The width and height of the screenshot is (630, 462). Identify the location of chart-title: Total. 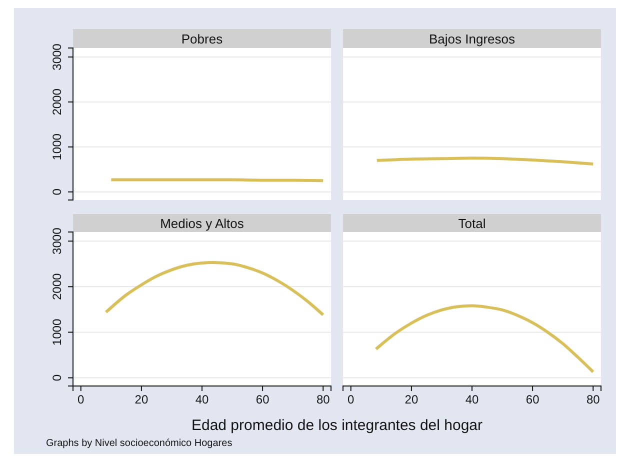
(472, 223).